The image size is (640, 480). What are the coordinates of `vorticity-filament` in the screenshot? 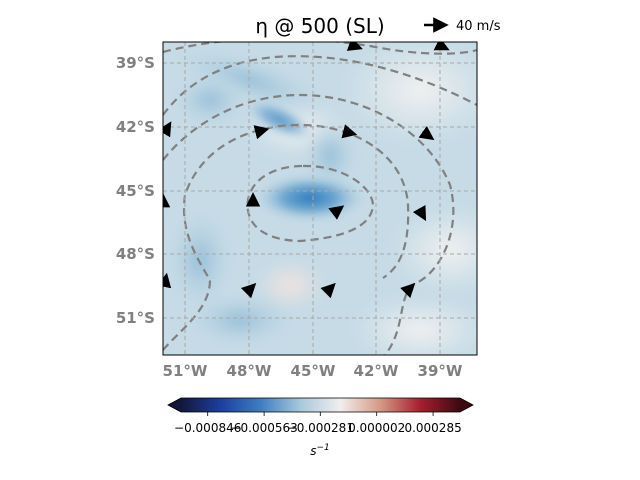 It's located at (280, 120).